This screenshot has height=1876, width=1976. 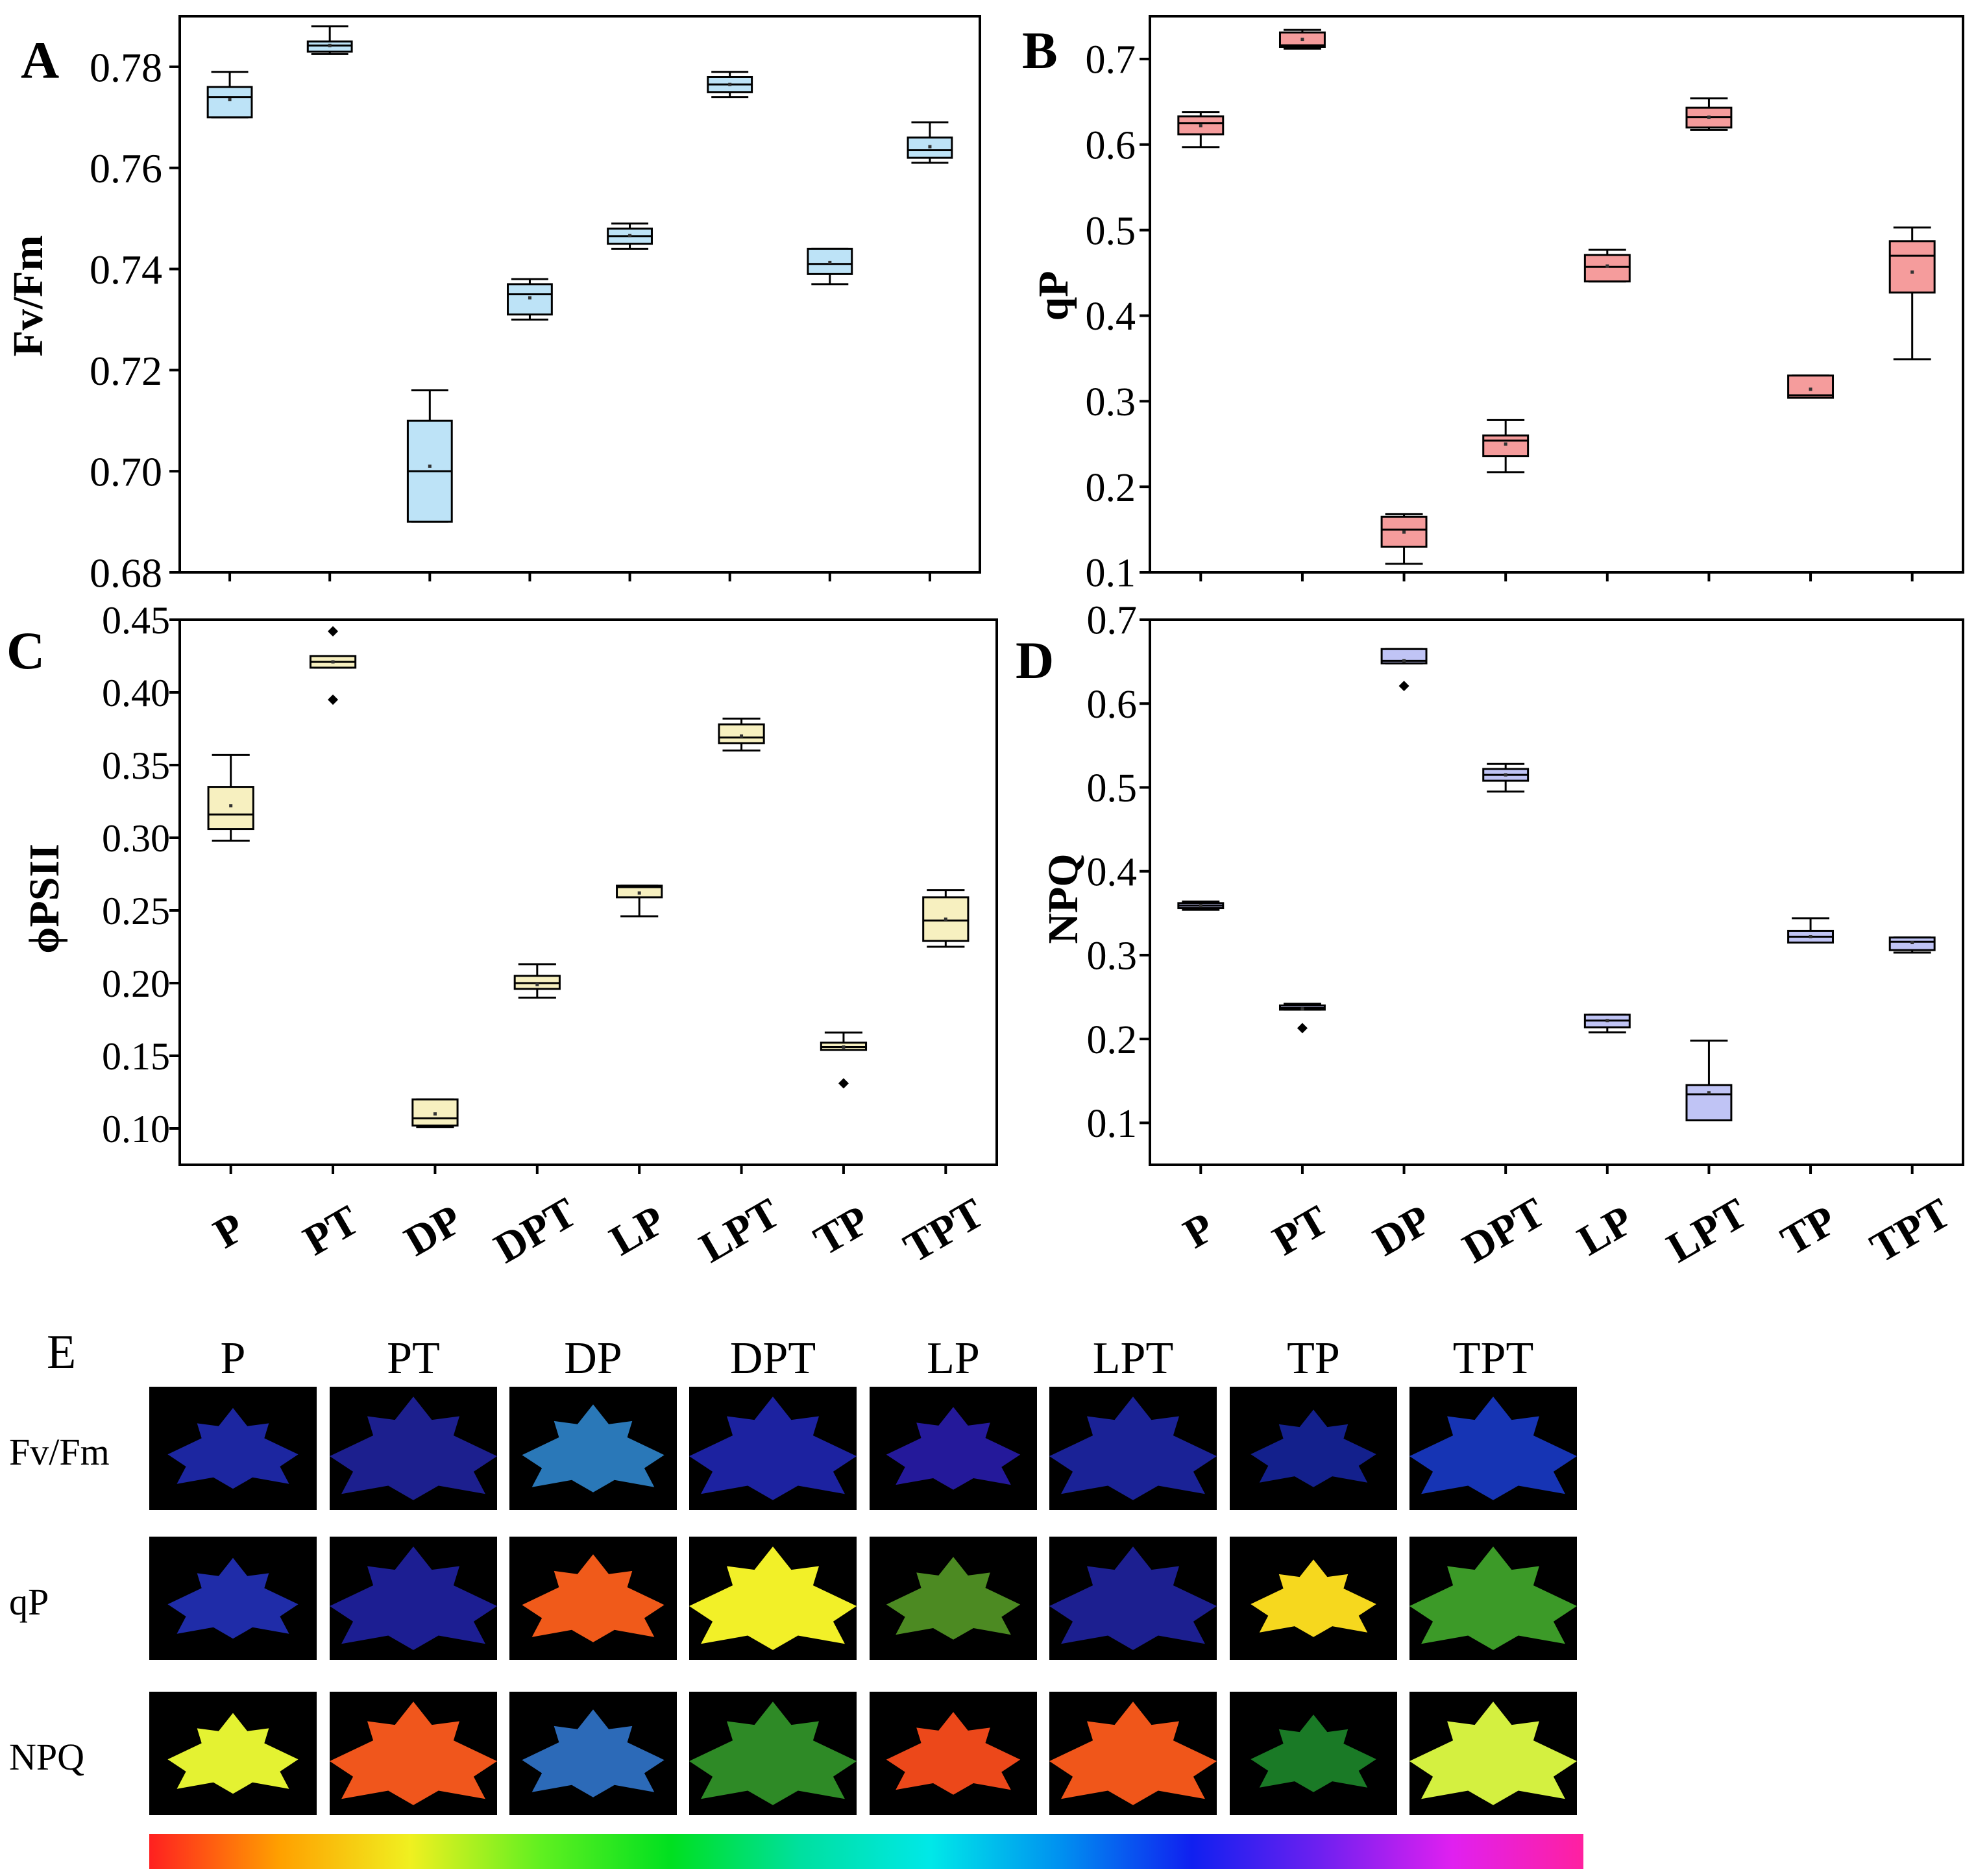 I want to click on y-tick-label: 0.78, so click(x=126, y=67).